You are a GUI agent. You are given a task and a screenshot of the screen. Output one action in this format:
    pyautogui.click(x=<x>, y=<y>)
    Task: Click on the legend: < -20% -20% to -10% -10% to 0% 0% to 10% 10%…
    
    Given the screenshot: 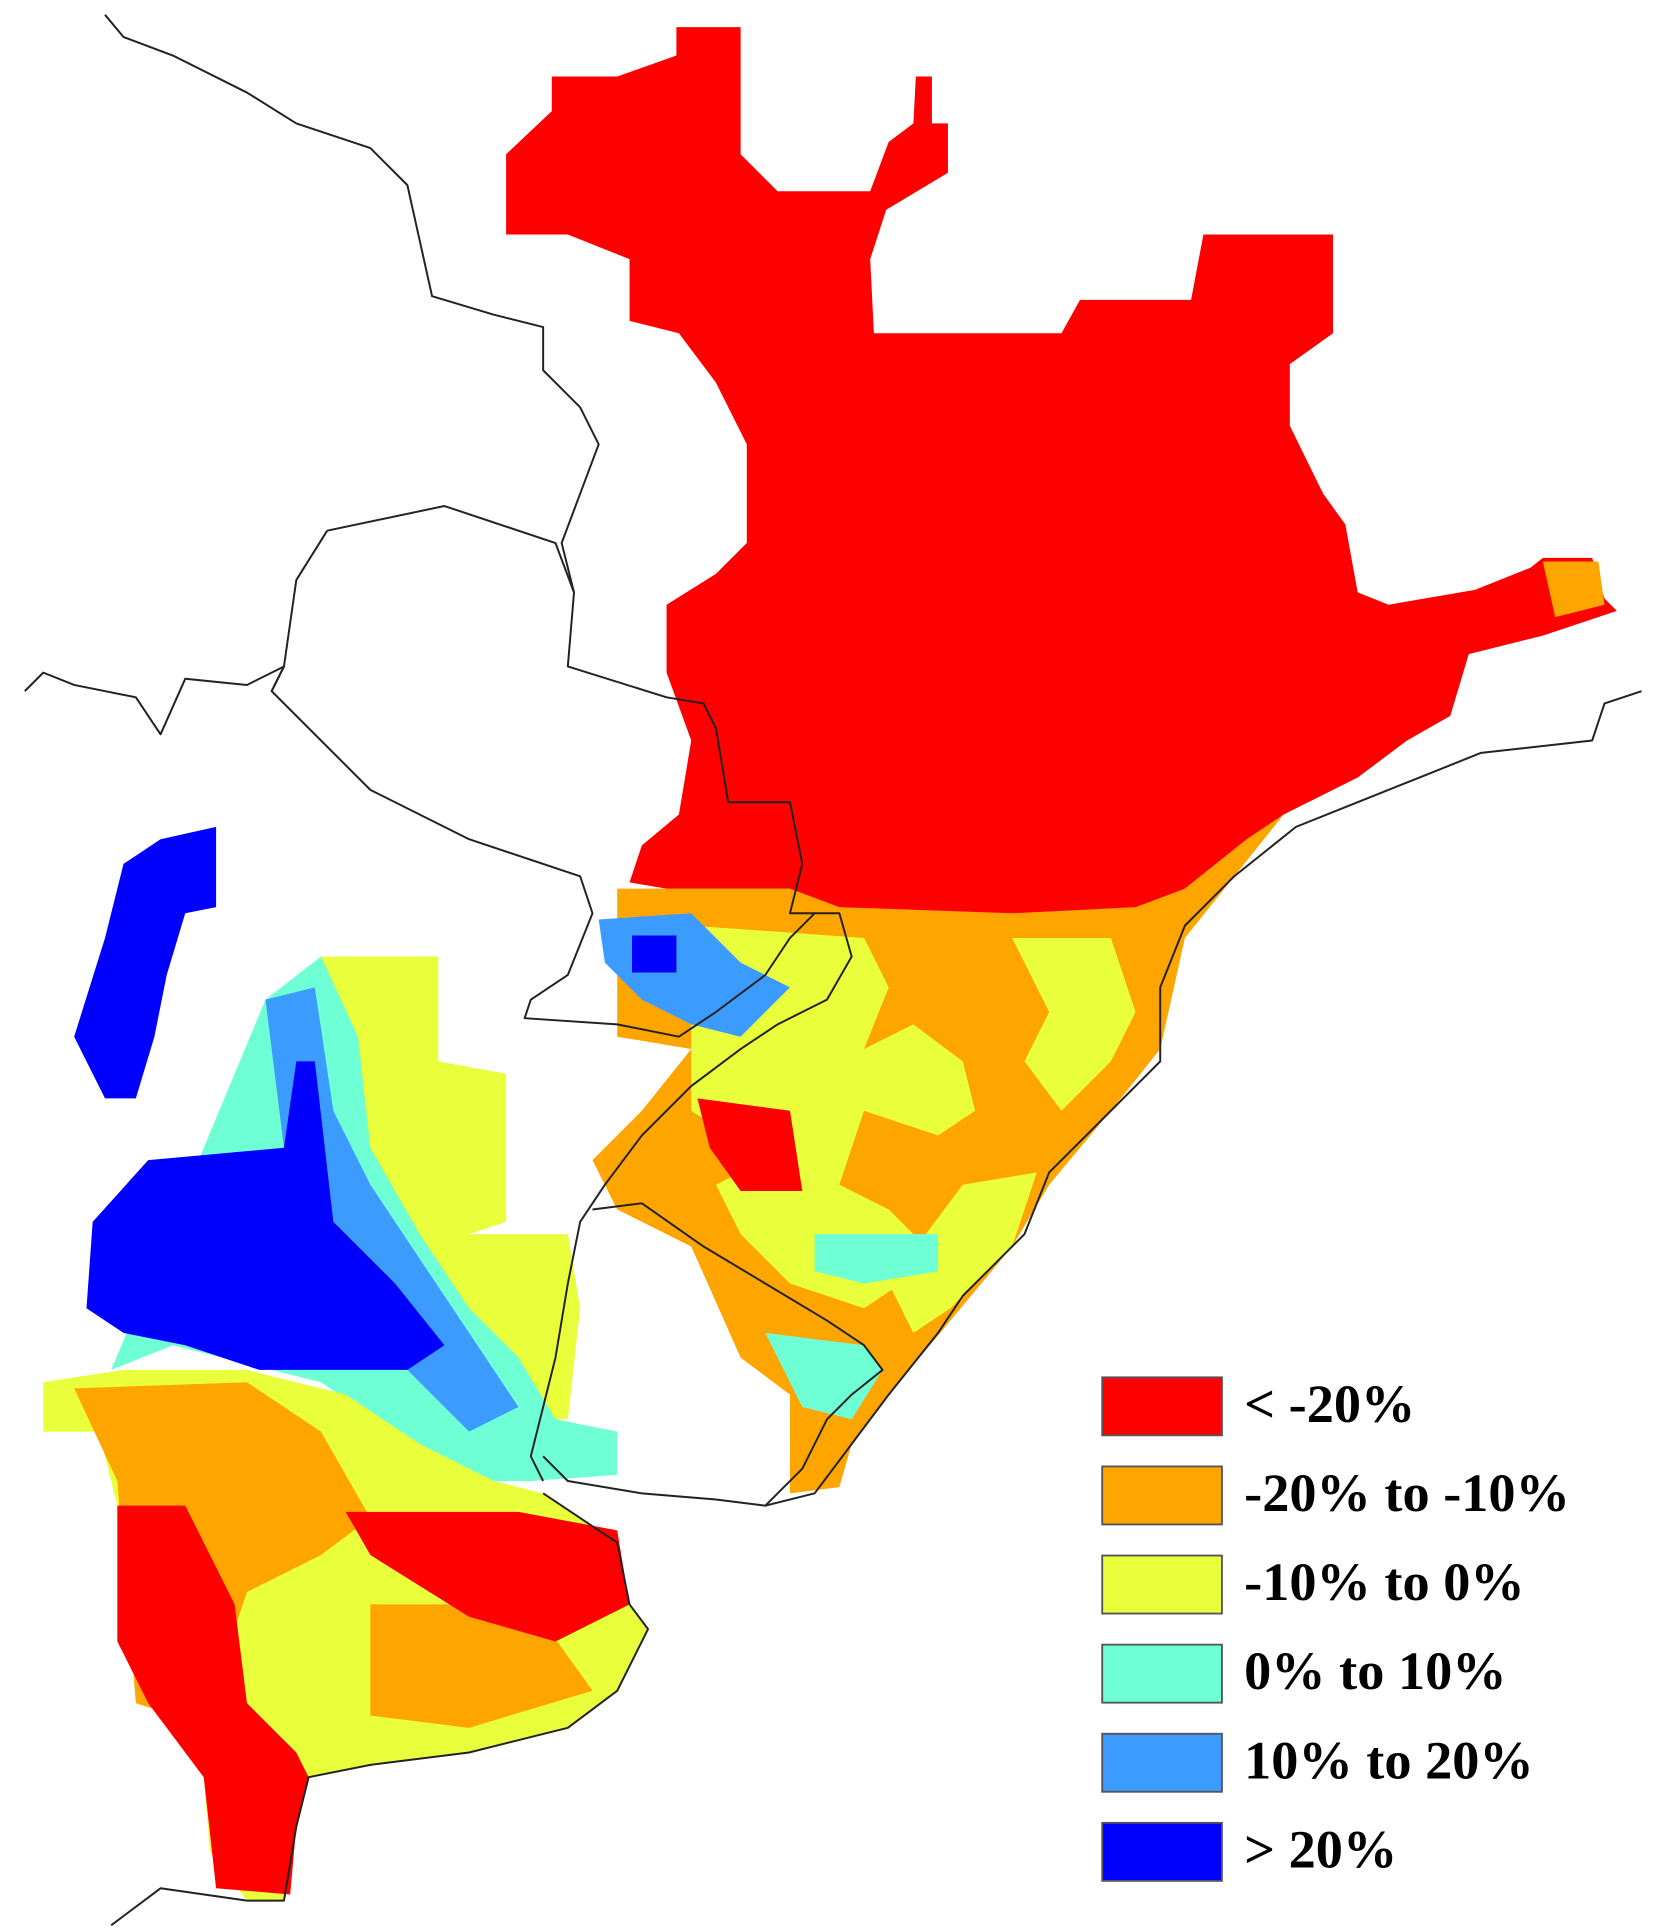 What is the action you would take?
    pyautogui.click(x=1335, y=1628)
    